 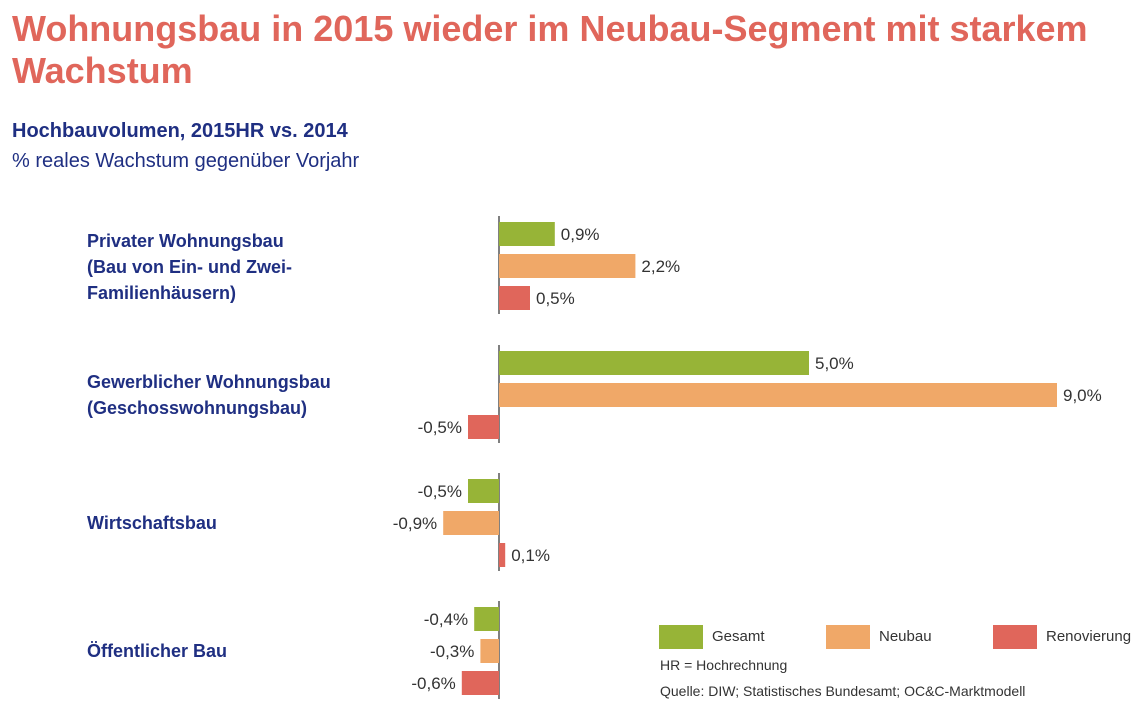 I want to click on category-label-line: Privater Wohnungsbau, so click(x=185, y=241).